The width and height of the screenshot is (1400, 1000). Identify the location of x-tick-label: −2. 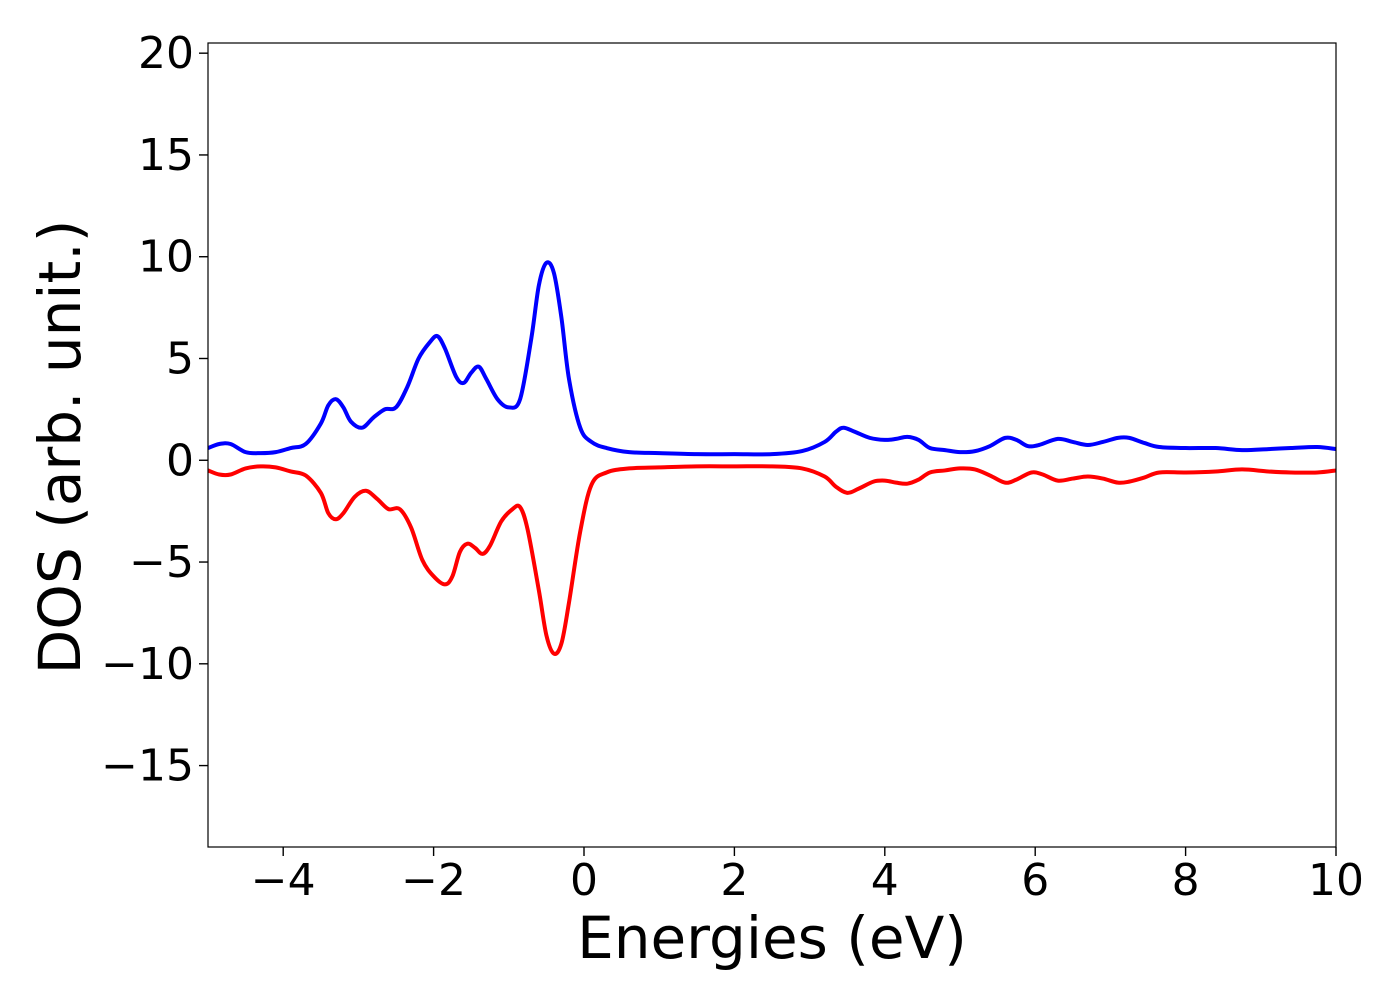
(433, 880).